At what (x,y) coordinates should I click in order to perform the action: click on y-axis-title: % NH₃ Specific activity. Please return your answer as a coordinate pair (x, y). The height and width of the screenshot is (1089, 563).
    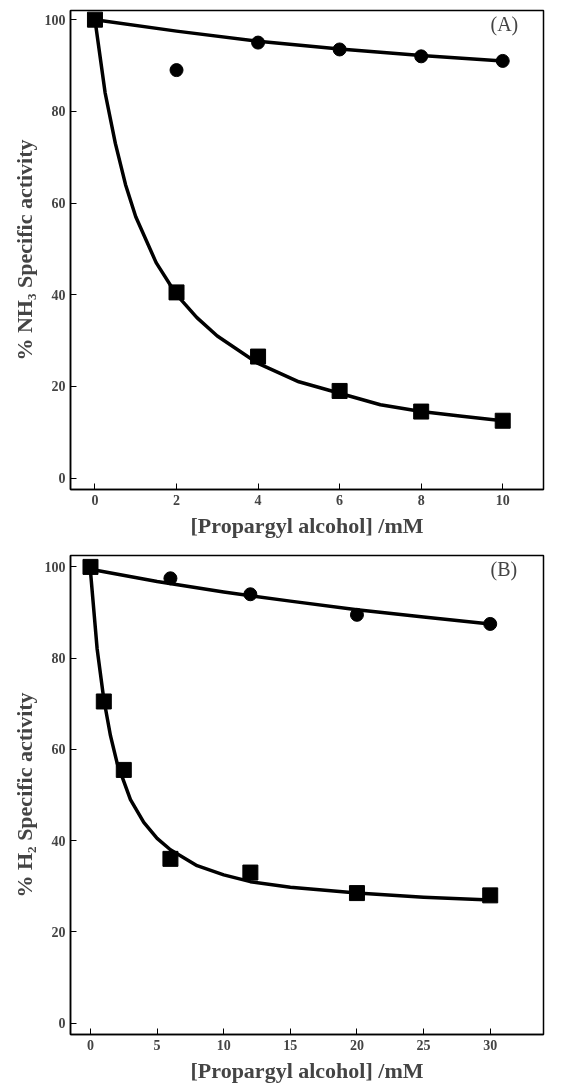
    Looking at the image, I should click on (24, 250).